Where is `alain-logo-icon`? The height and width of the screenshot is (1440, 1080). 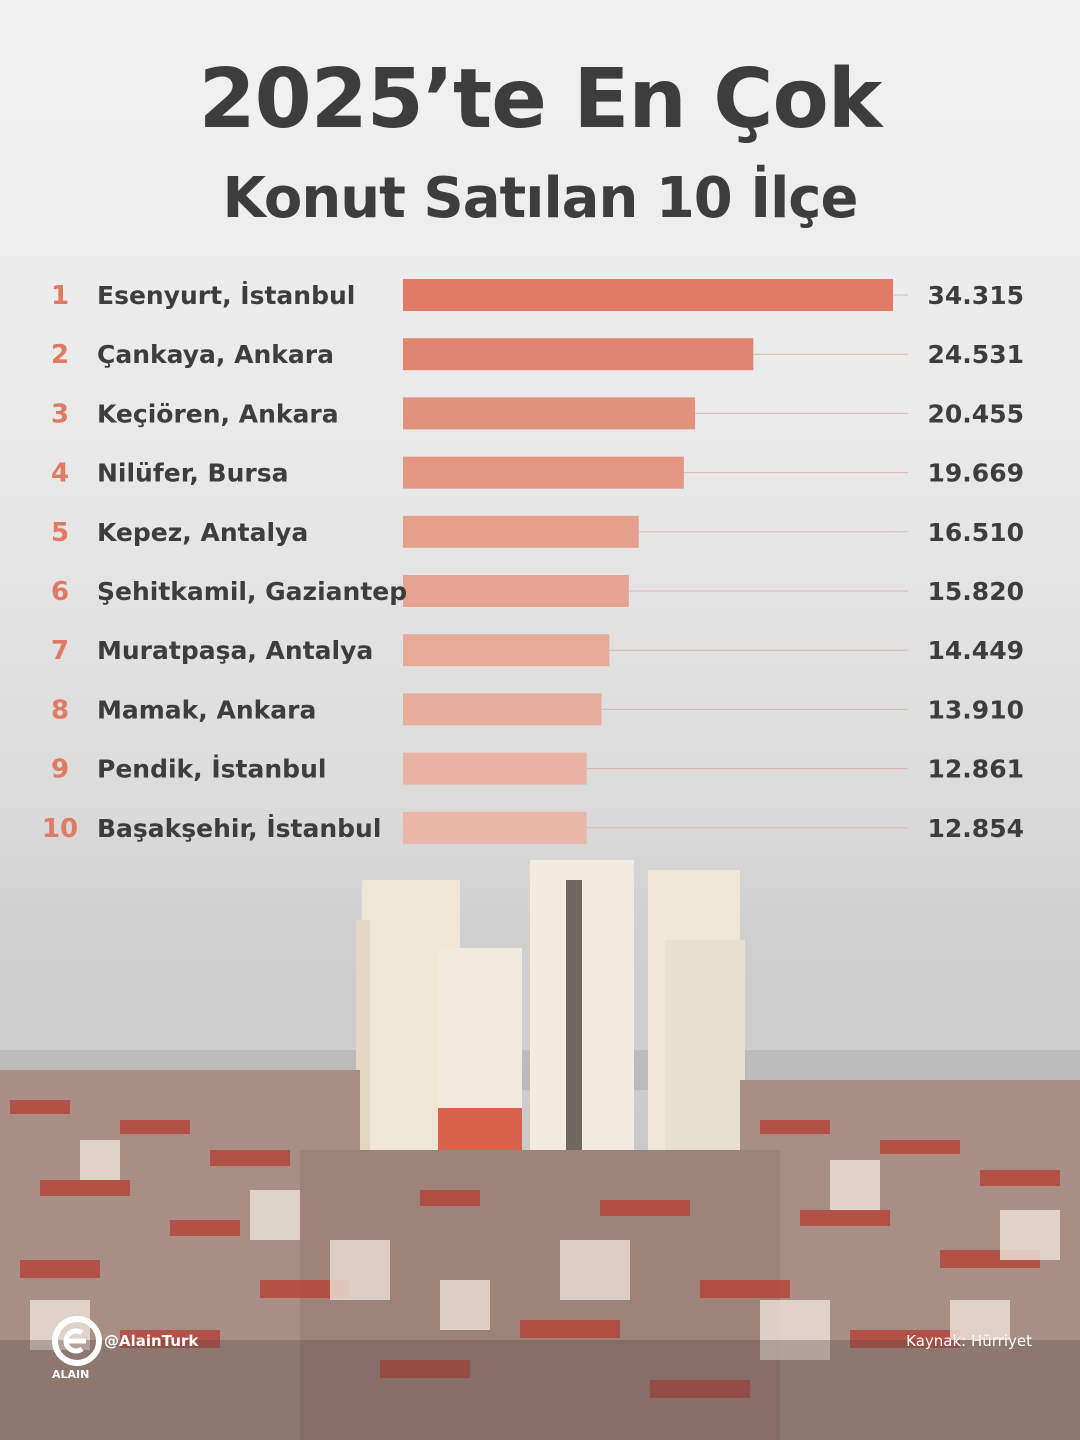
alain-logo-icon is located at coordinates (77, 1341).